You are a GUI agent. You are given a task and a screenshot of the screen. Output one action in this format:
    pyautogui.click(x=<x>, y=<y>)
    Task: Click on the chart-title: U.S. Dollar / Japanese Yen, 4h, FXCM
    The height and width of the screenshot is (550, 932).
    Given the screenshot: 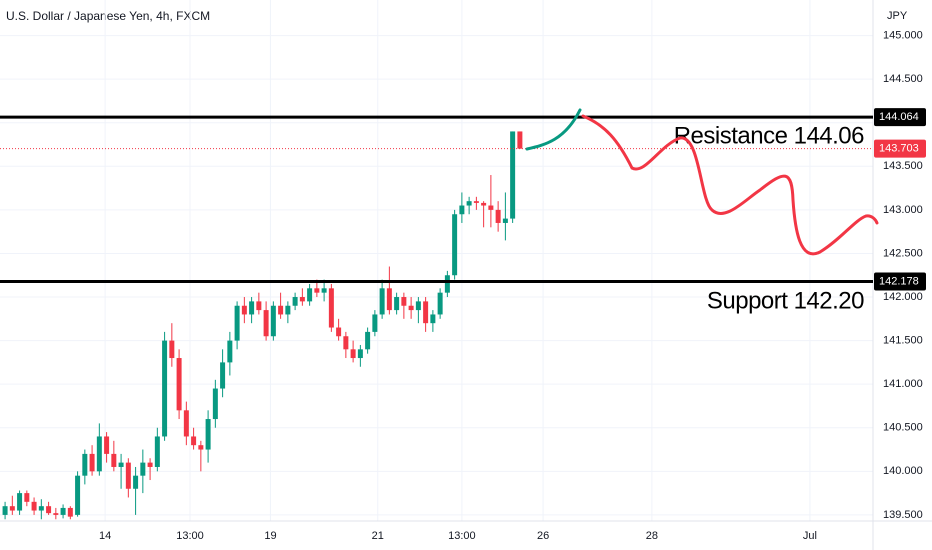 What is the action you would take?
    pyautogui.click(x=108, y=16)
    